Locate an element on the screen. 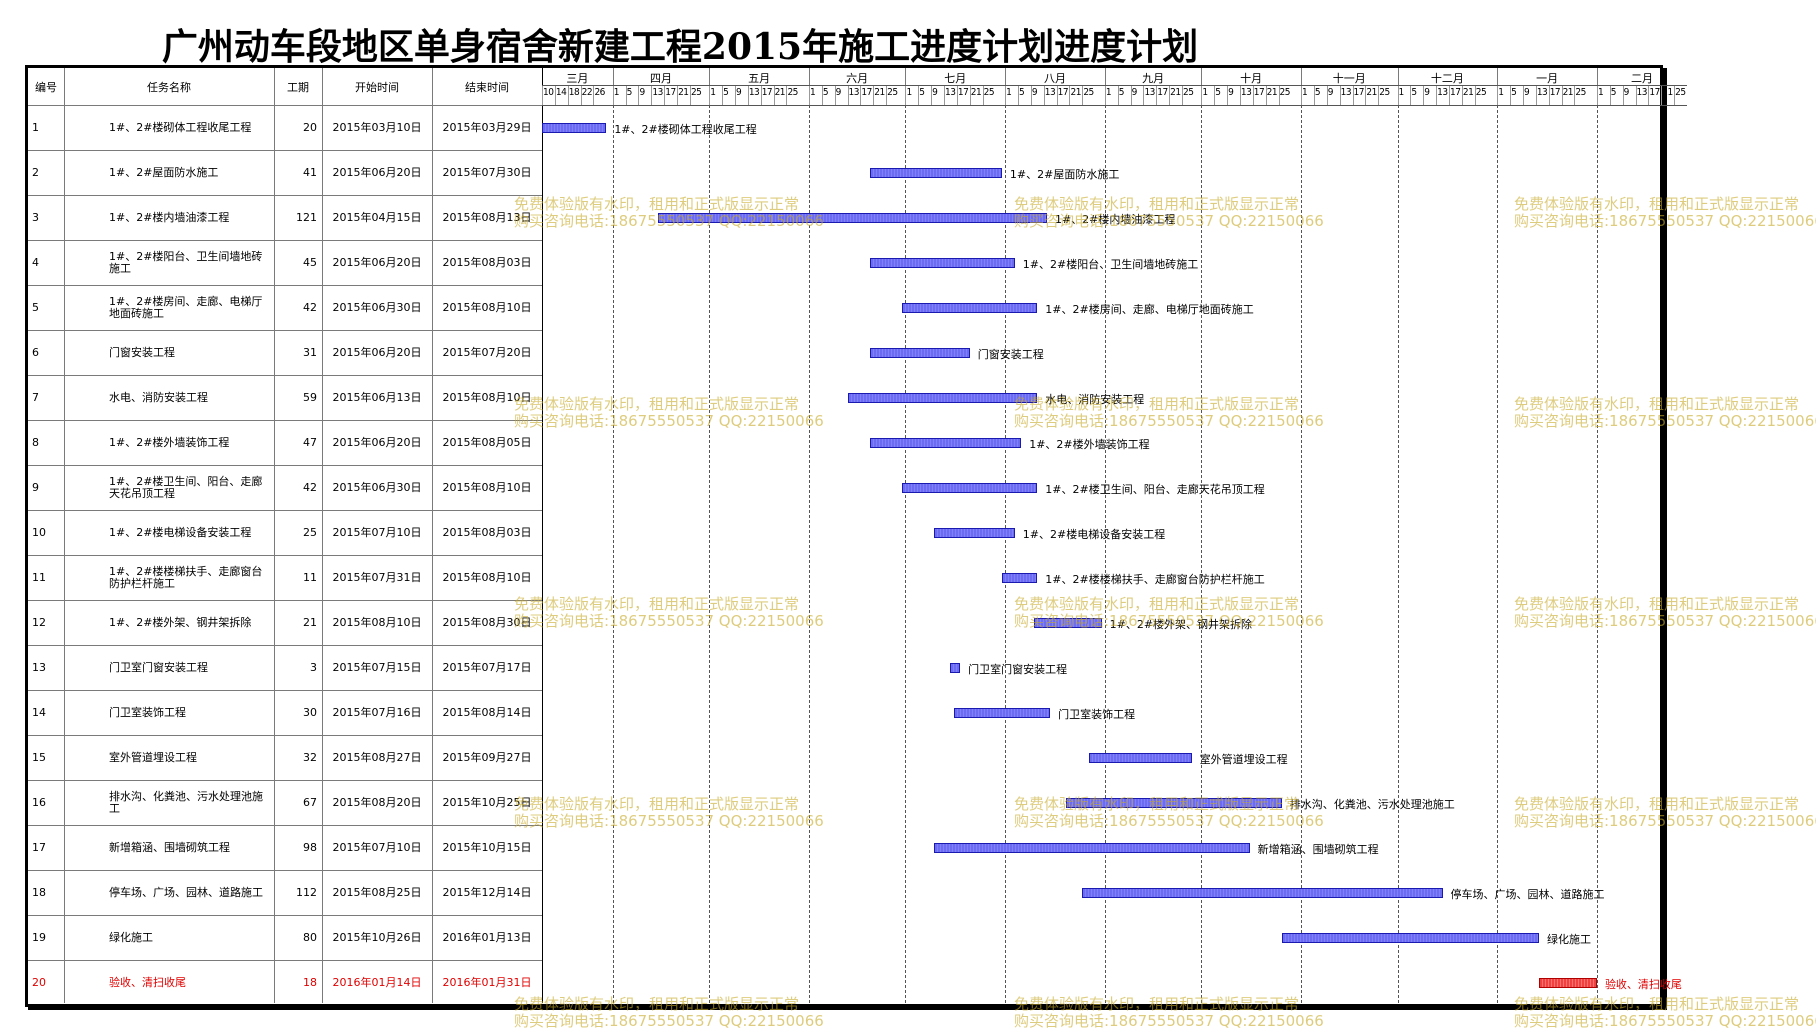  task-end: 2015年08月10日 is located at coordinates (487, 577).